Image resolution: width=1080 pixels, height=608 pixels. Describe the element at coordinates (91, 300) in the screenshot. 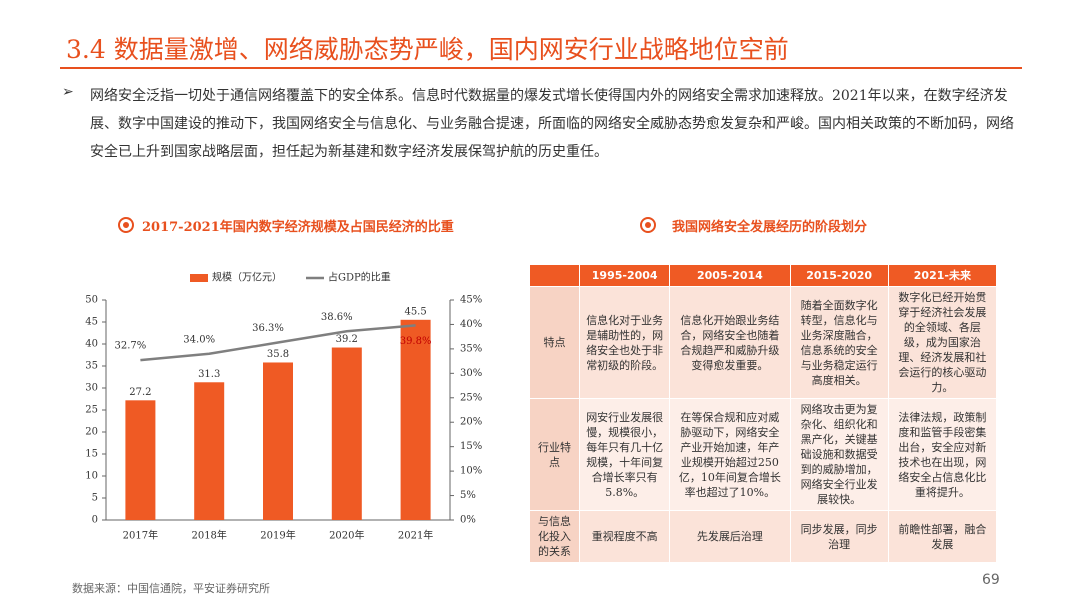

I see `y-tick-label: 50` at that location.